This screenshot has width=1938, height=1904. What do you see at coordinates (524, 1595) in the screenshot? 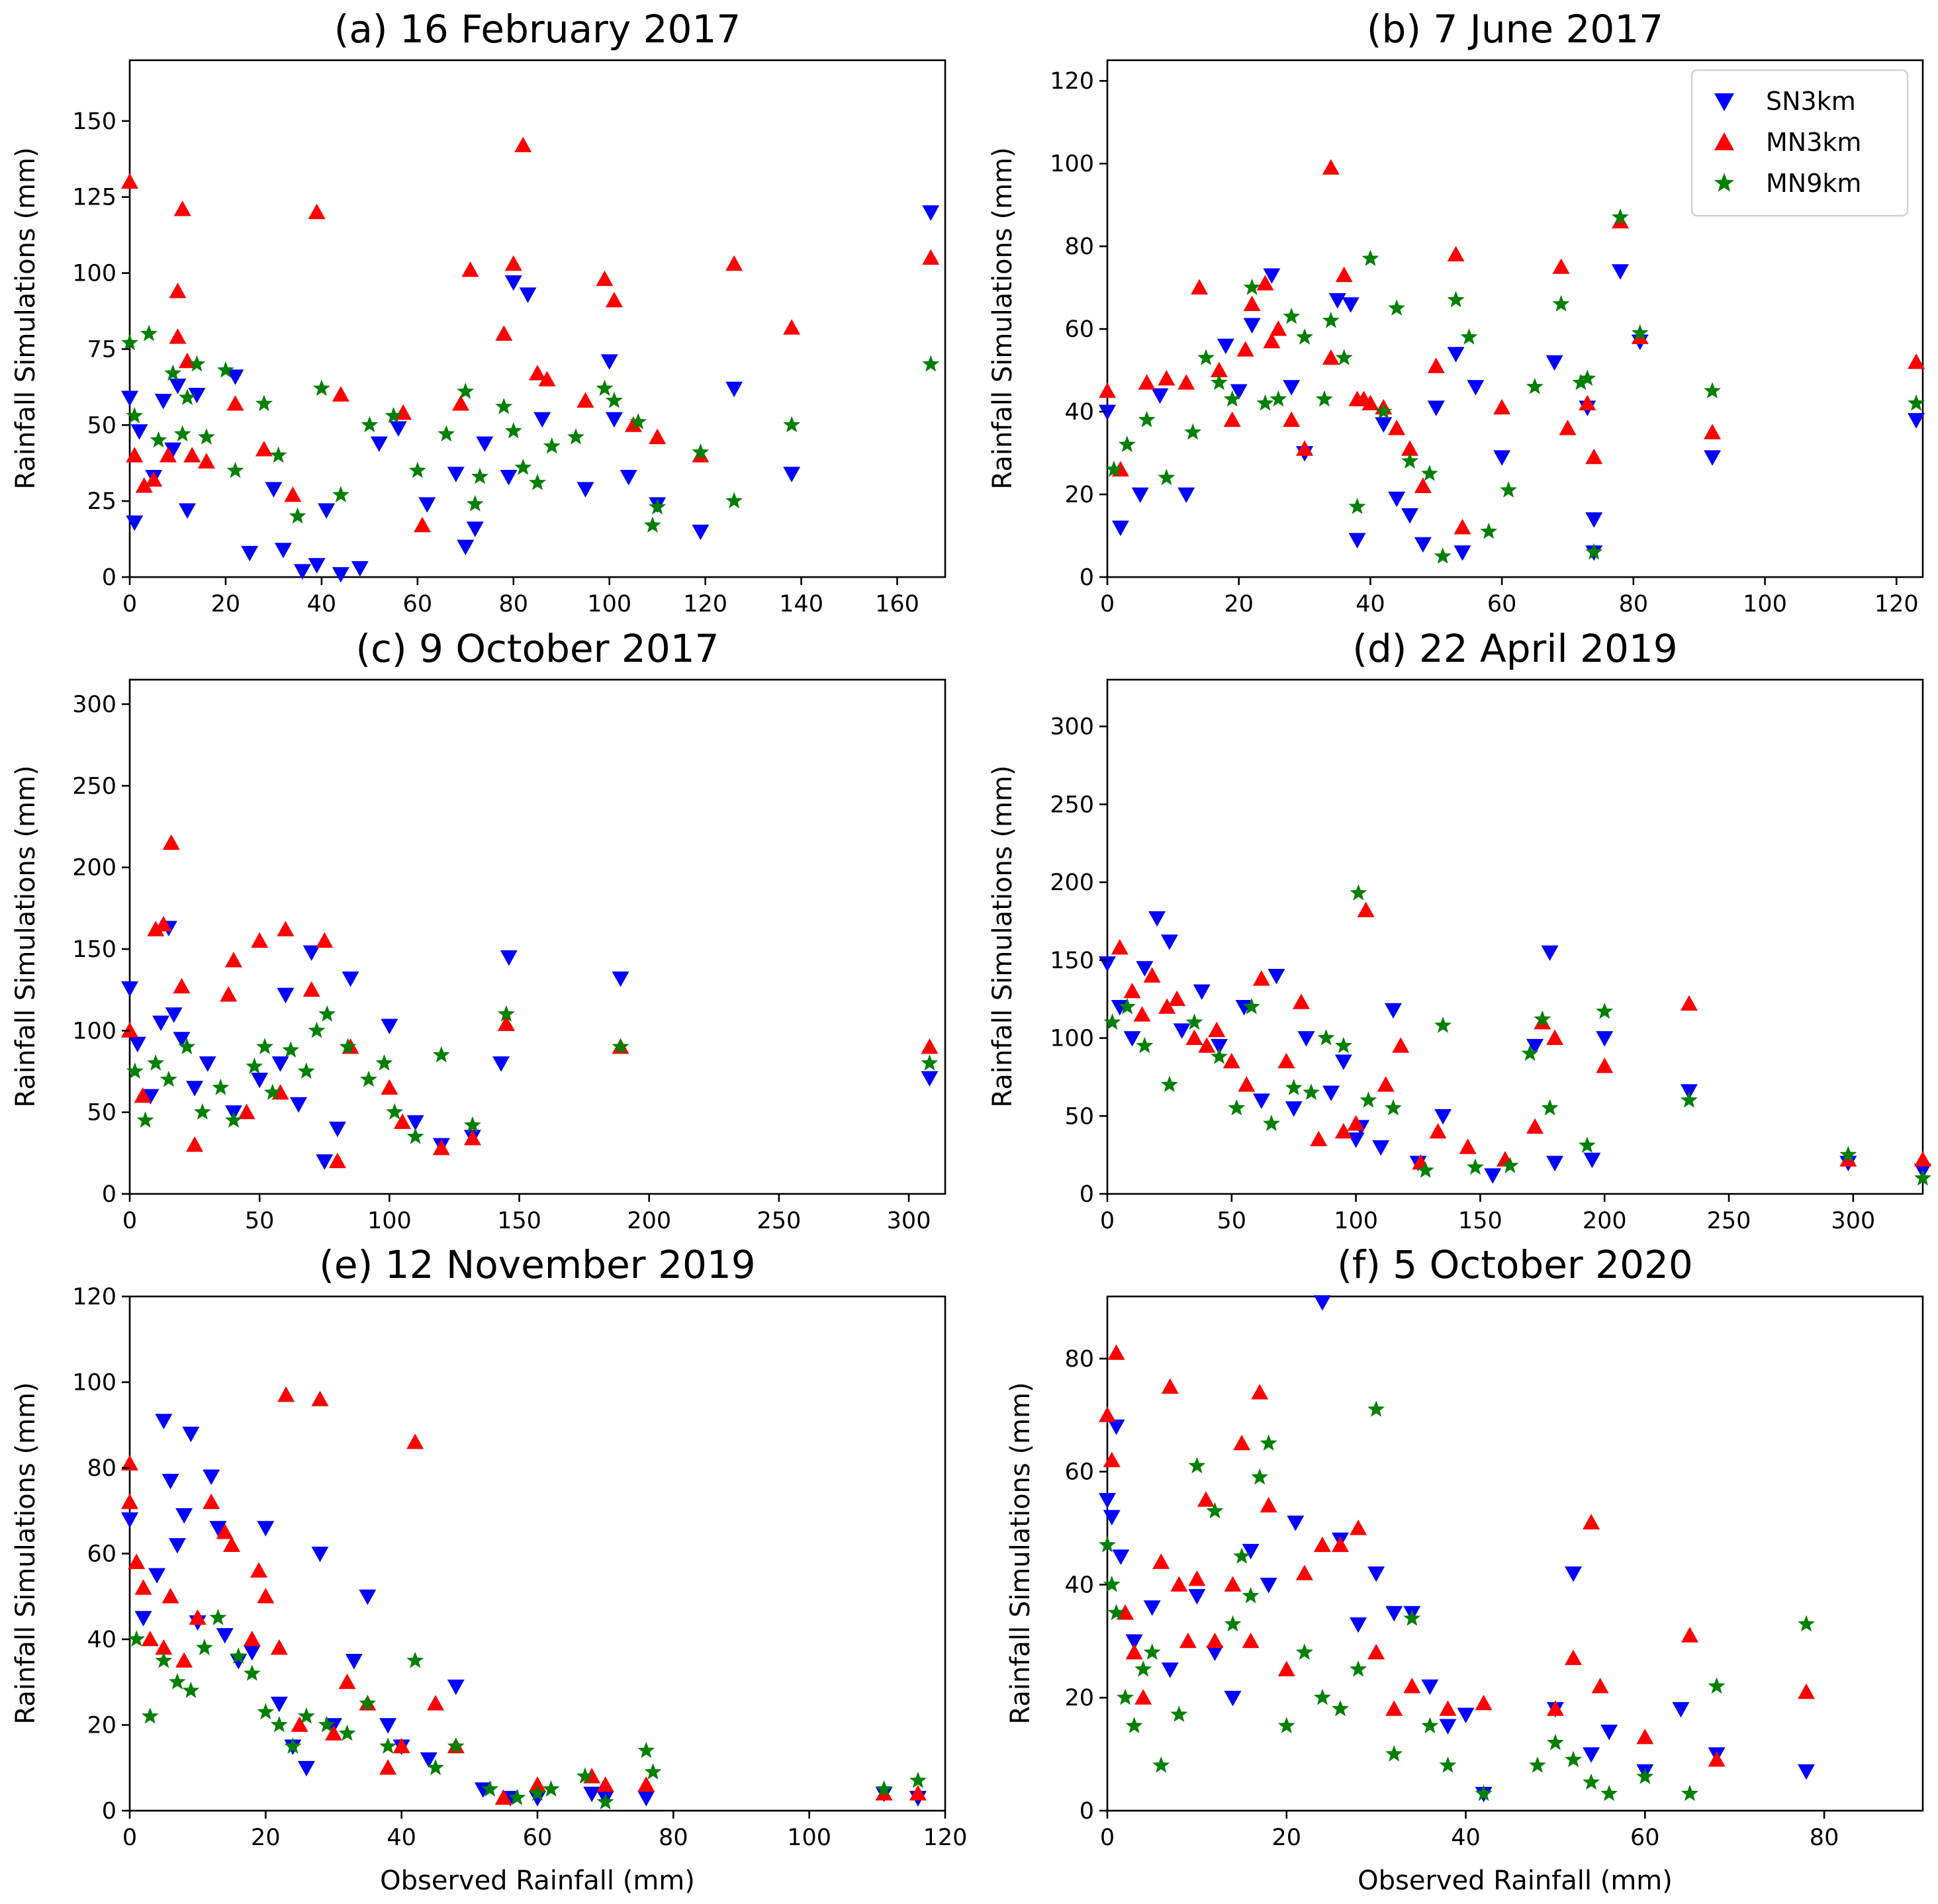
I see `series-mn3km` at bounding box center [524, 1595].